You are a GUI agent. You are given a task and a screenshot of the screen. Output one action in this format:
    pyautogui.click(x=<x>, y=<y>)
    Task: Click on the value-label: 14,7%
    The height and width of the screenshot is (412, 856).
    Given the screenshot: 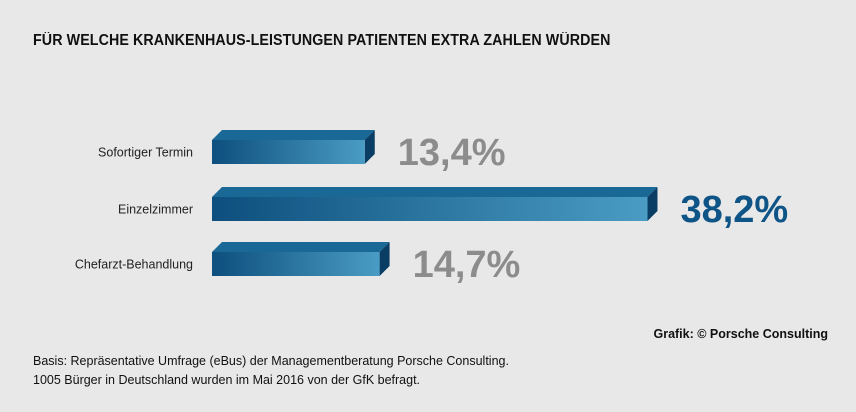 What is the action you would take?
    pyautogui.click(x=467, y=265)
    